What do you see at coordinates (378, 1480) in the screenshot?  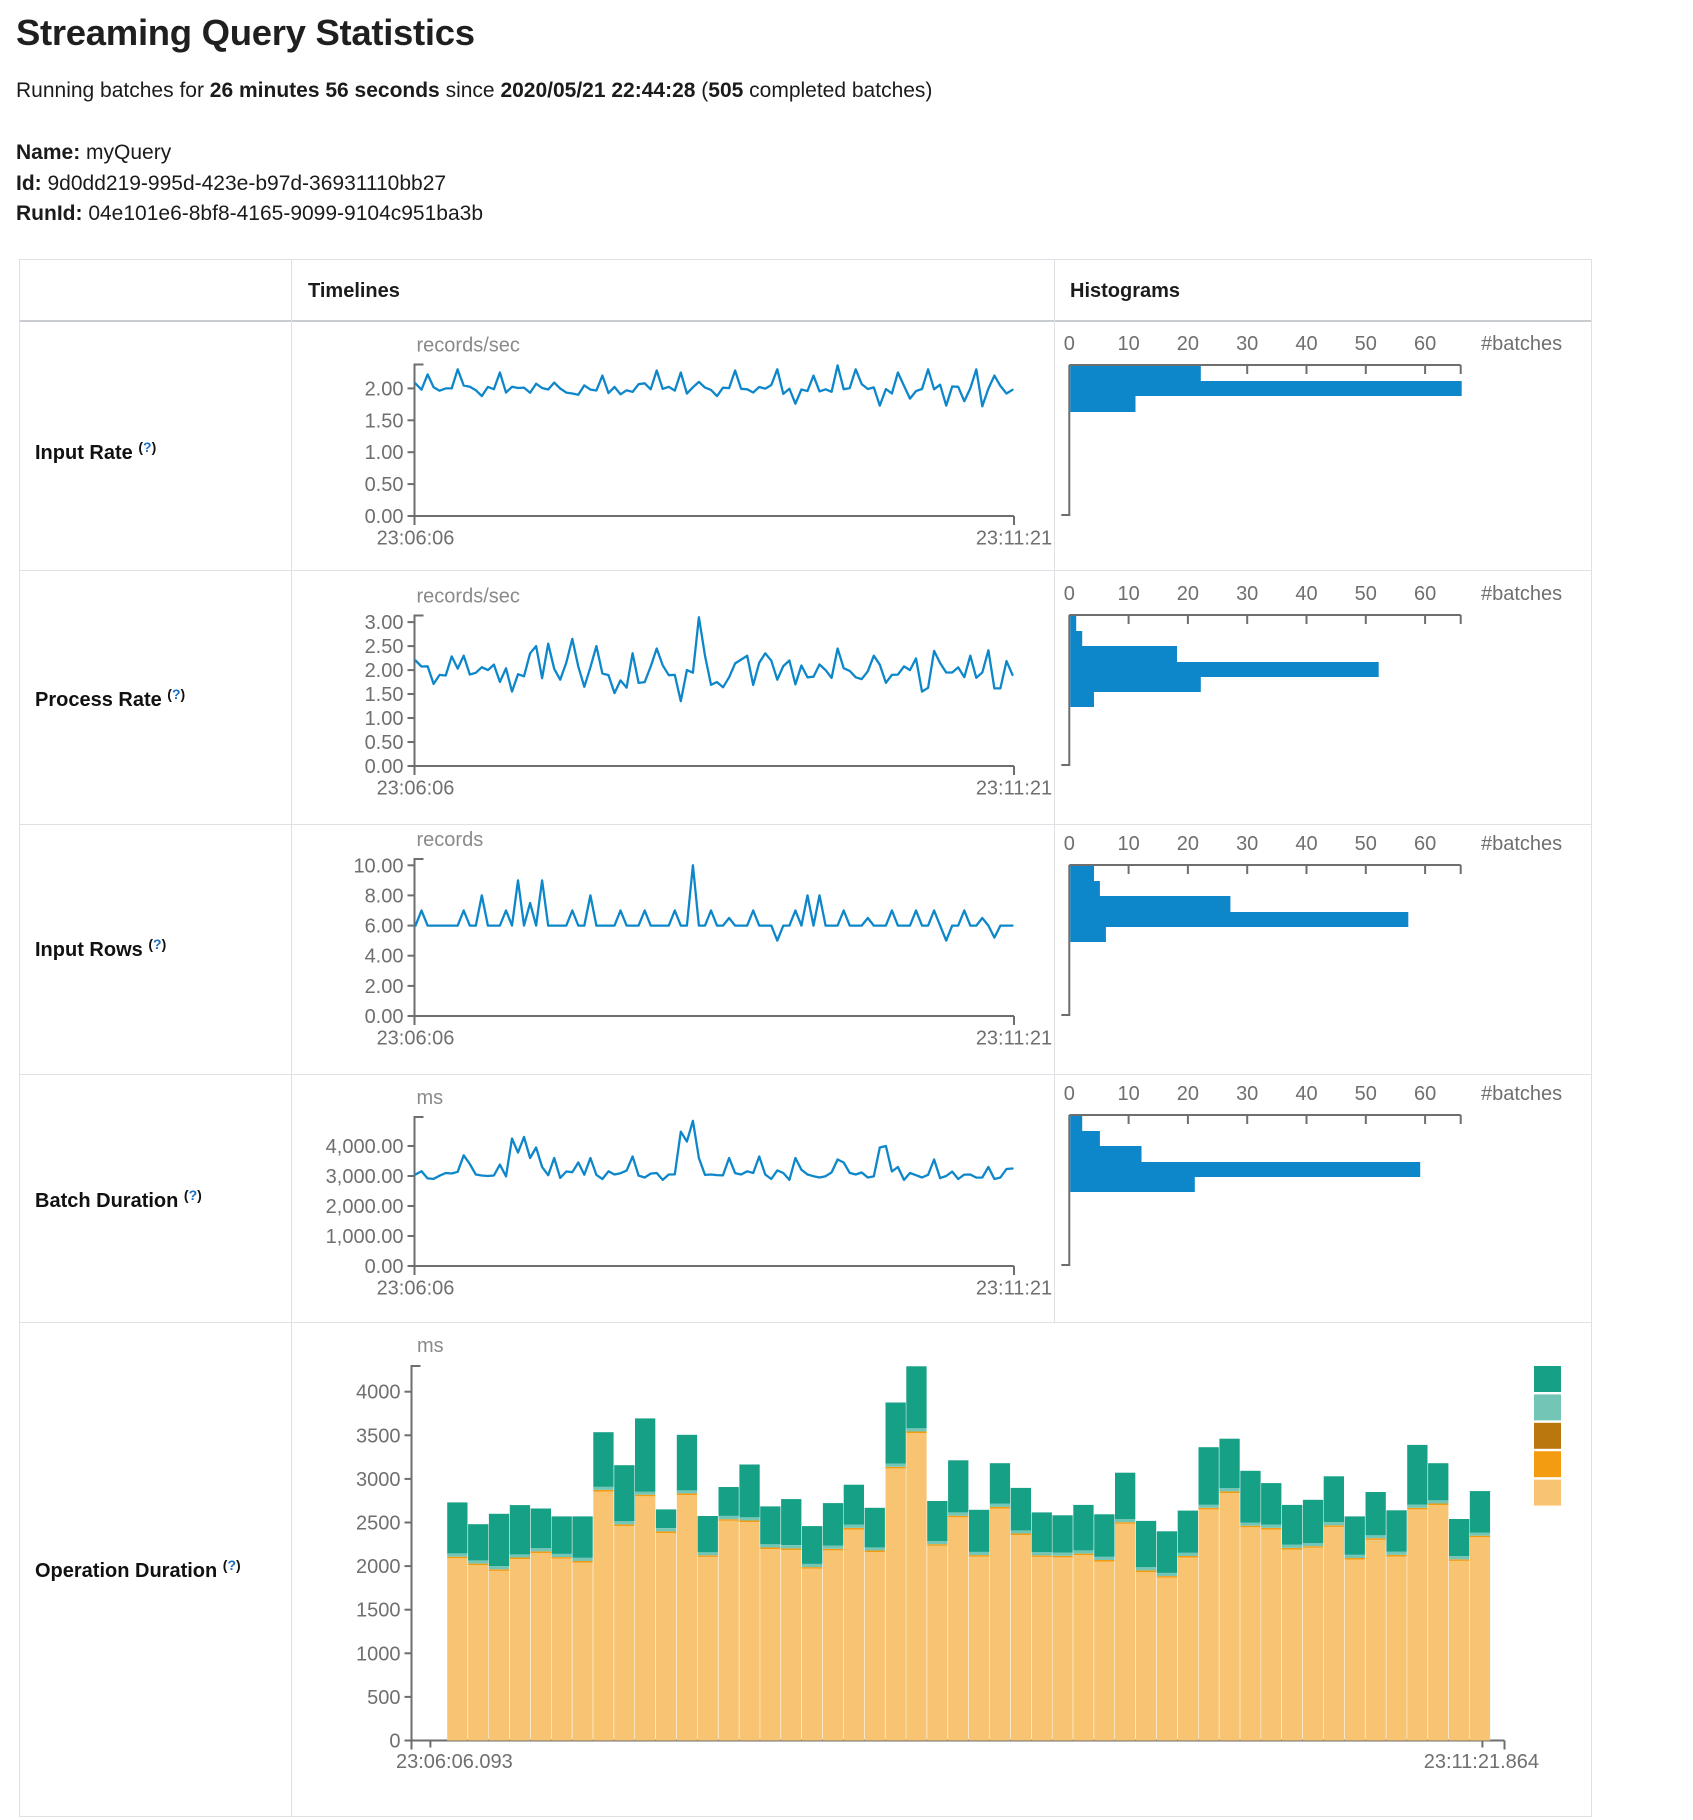 I see `svg-text: 3000` at bounding box center [378, 1480].